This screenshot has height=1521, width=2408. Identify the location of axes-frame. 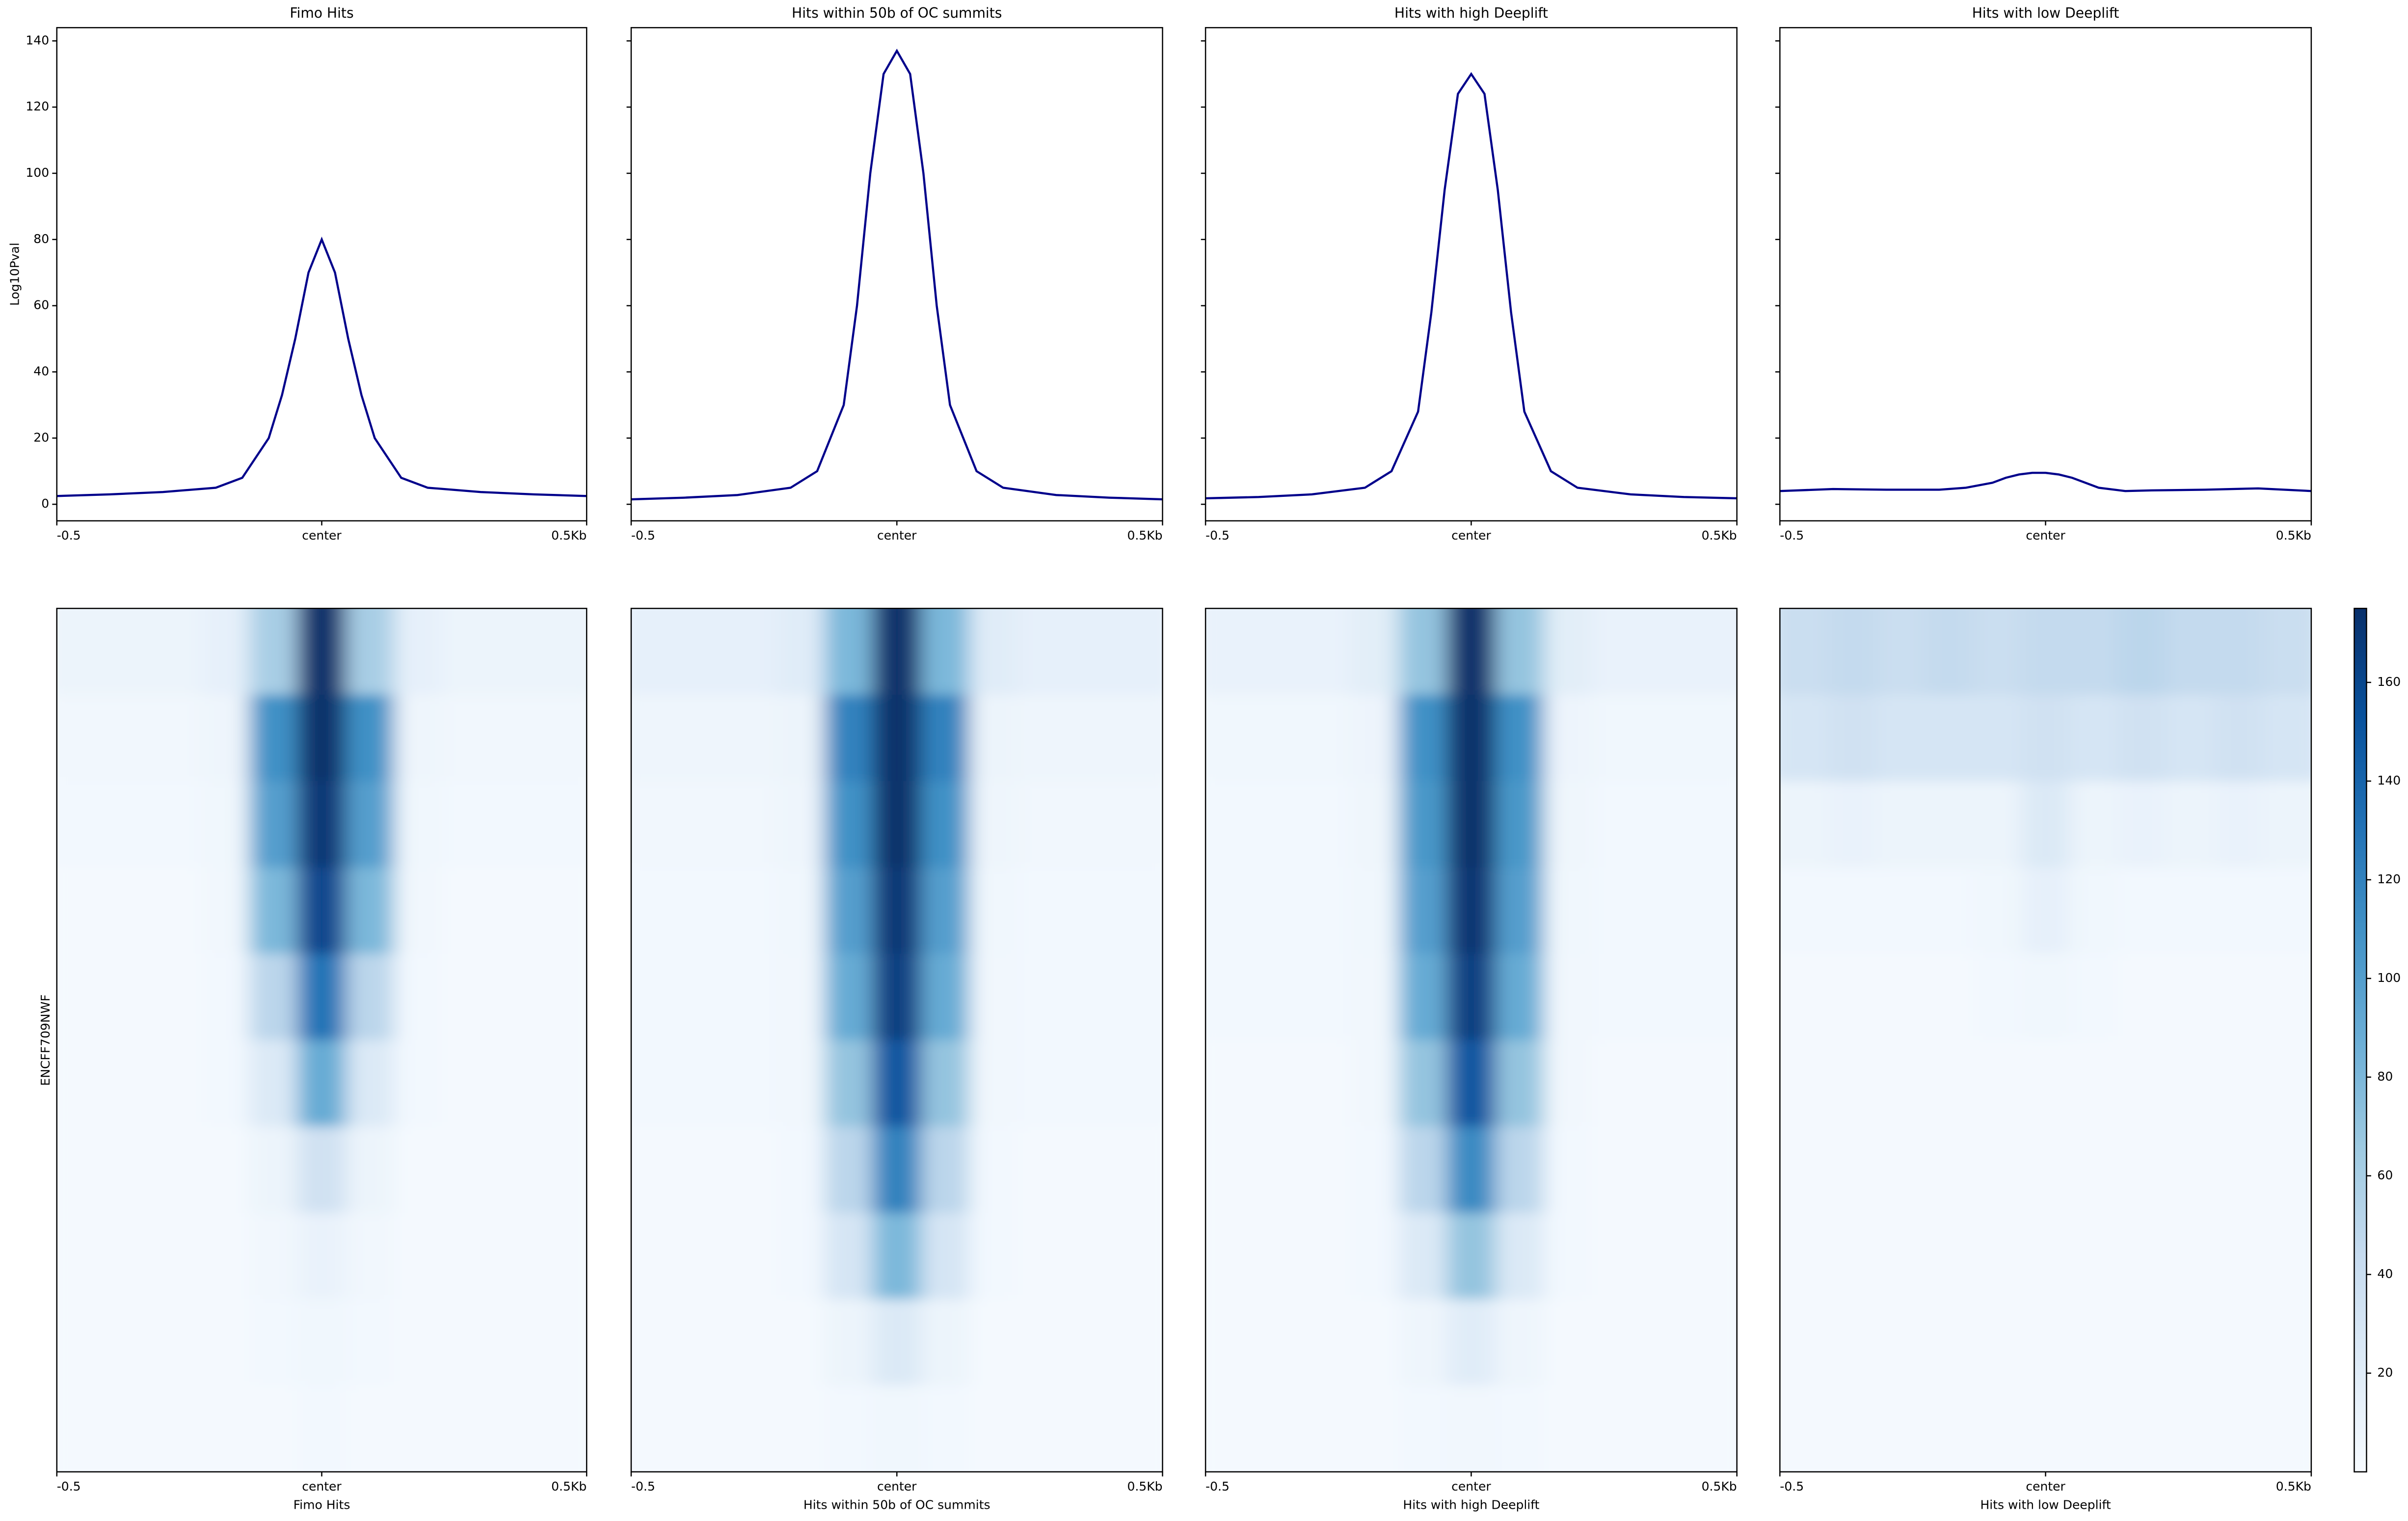
(1471, 274).